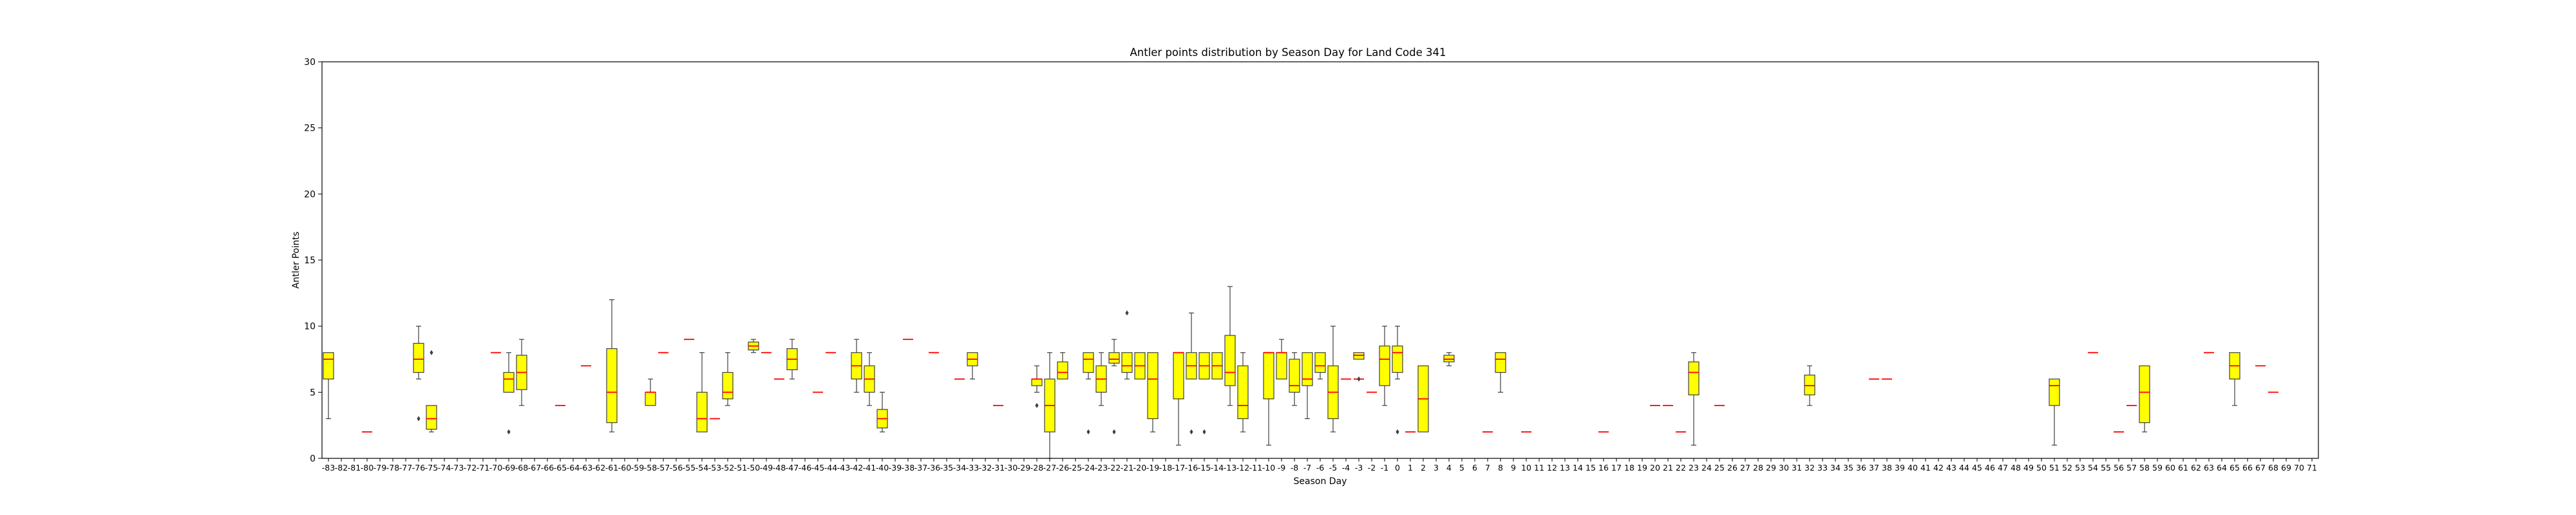 The width and height of the screenshot is (2576, 515). Describe the element at coordinates (856, 468) in the screenshot. I see `x-tick-label: -42` at that location.